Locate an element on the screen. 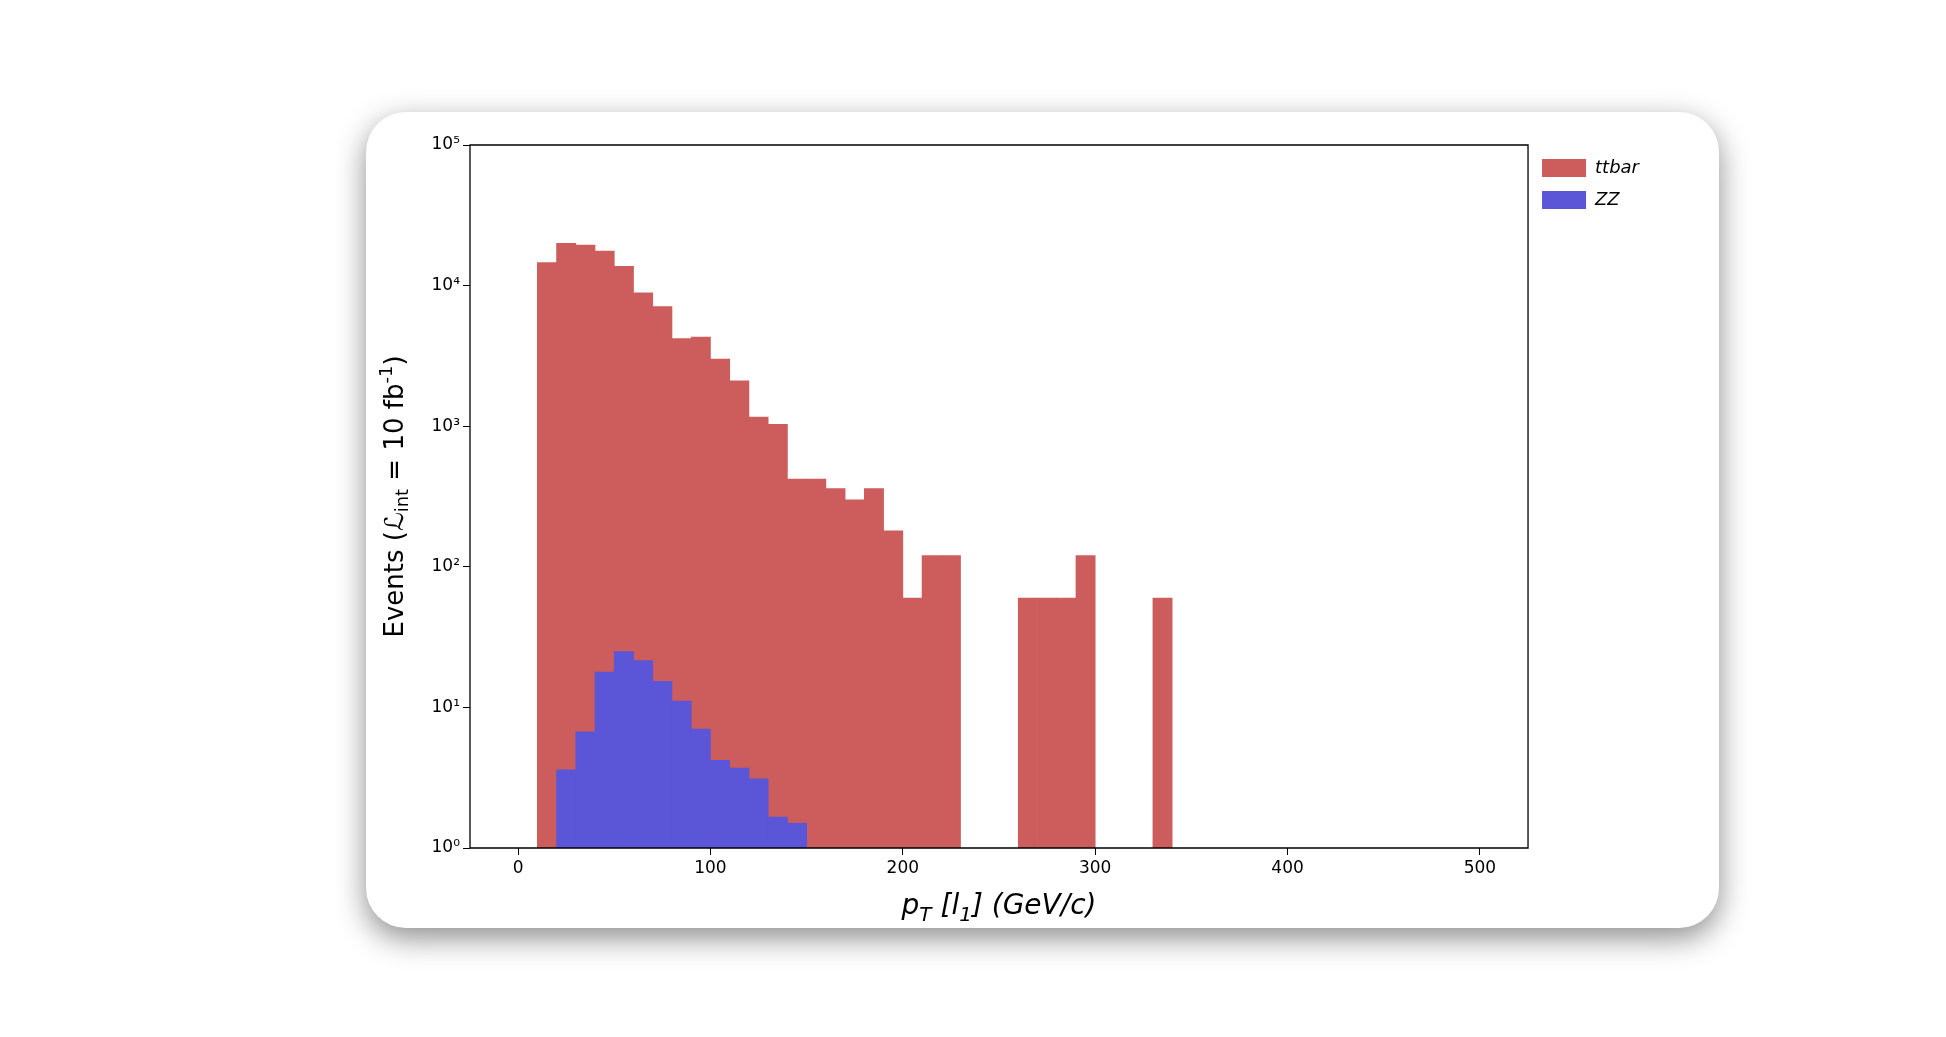 The height and width of the screenshot is (1037, 1946). x-tick-label: 200 is located at coordinates (903, 866).